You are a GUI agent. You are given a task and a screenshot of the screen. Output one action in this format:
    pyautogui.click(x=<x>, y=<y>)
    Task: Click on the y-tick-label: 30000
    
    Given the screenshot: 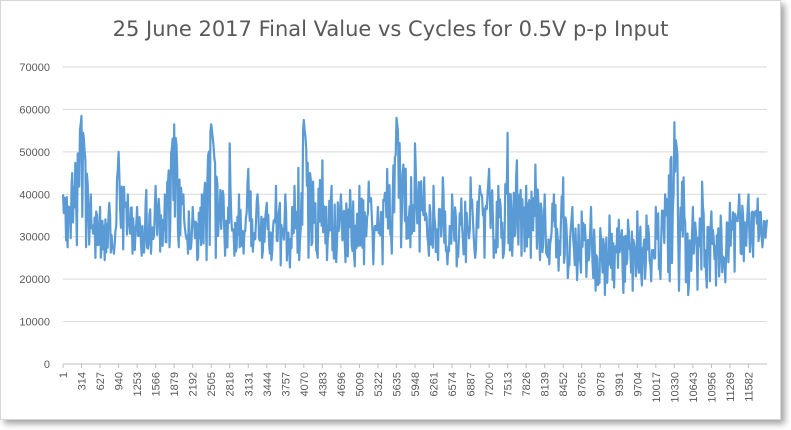 What is the action you would take?
    pyautogui.click(x=34, y=238)
    